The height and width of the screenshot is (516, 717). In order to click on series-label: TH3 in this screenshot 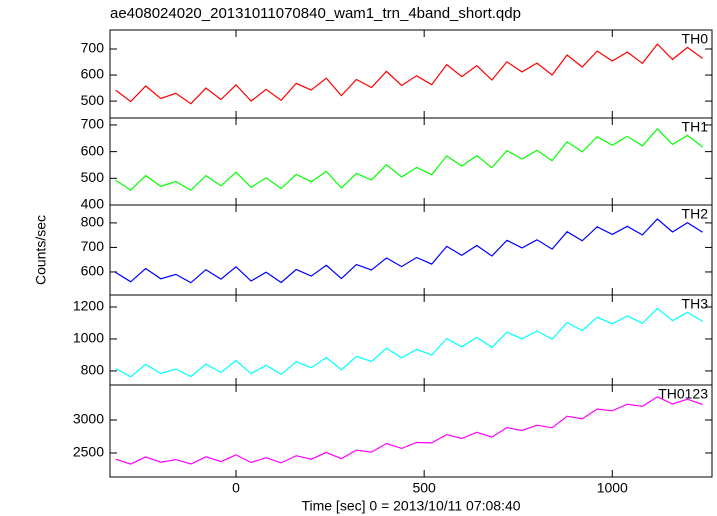, I will do `click(695, 304)`.